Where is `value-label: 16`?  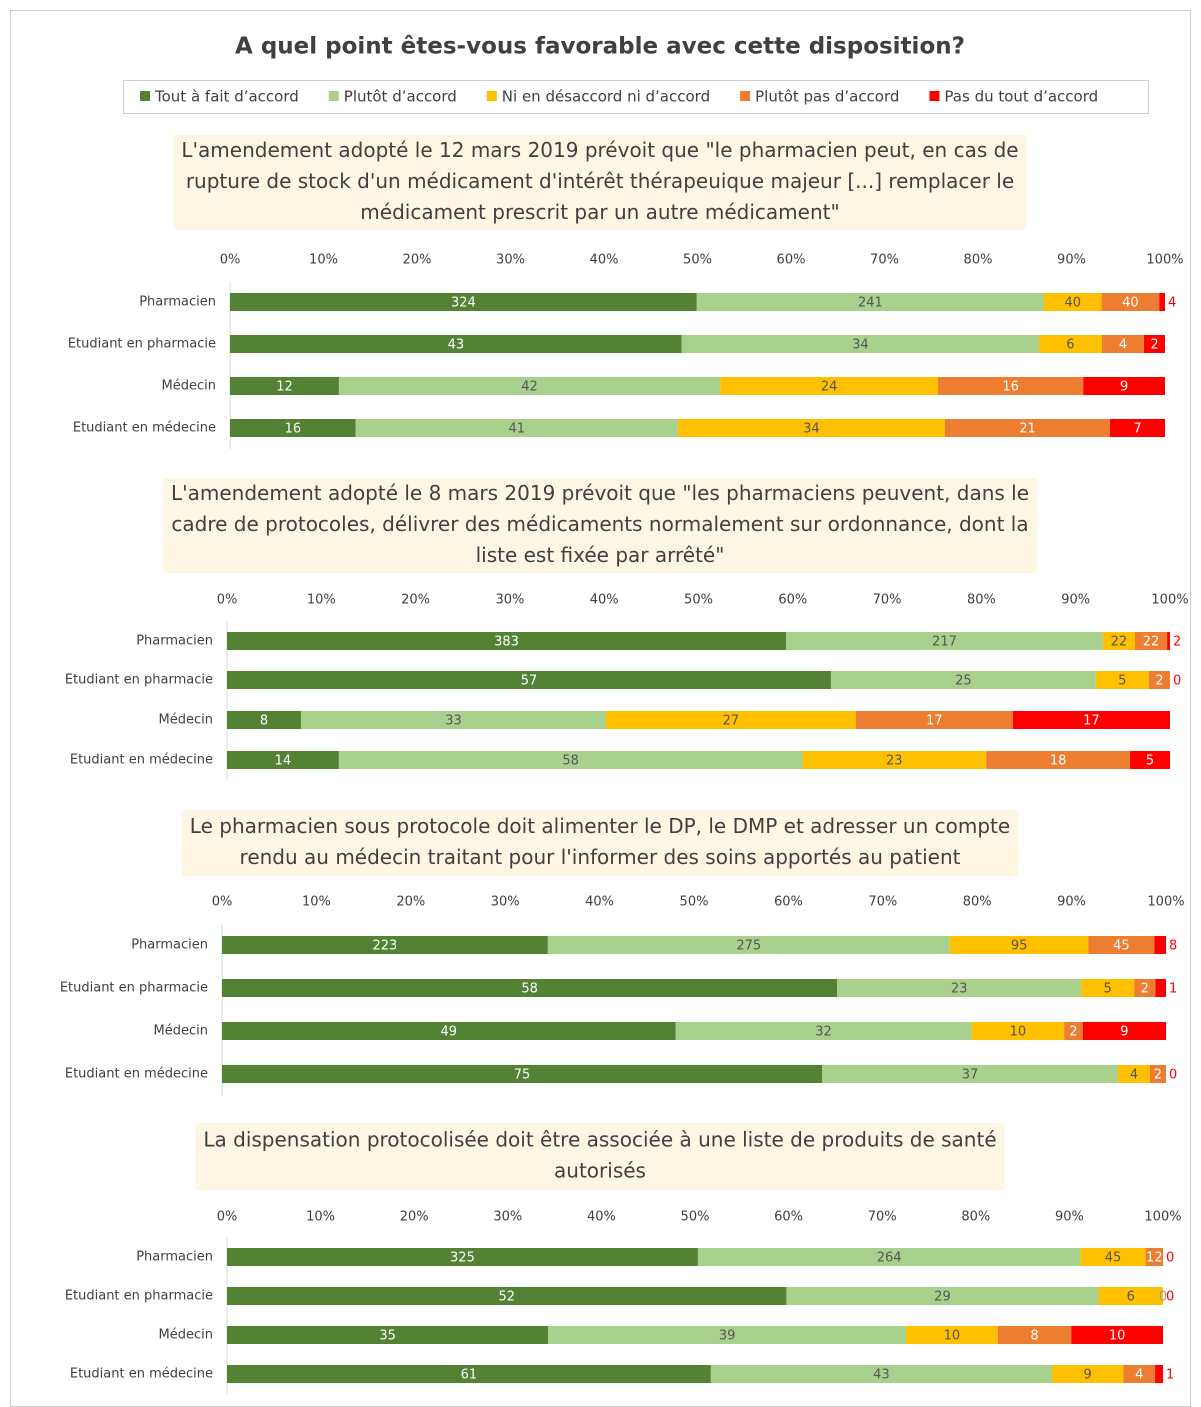
value-label: 16 is located at coordinates (293, 429).